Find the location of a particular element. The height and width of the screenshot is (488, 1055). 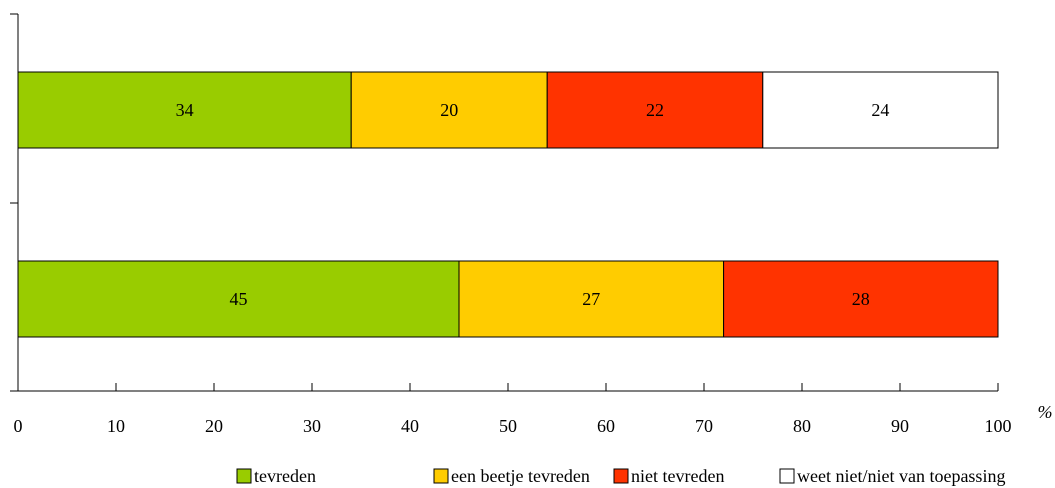

x-tick-label: 30 is located at coordinates (312, 426).